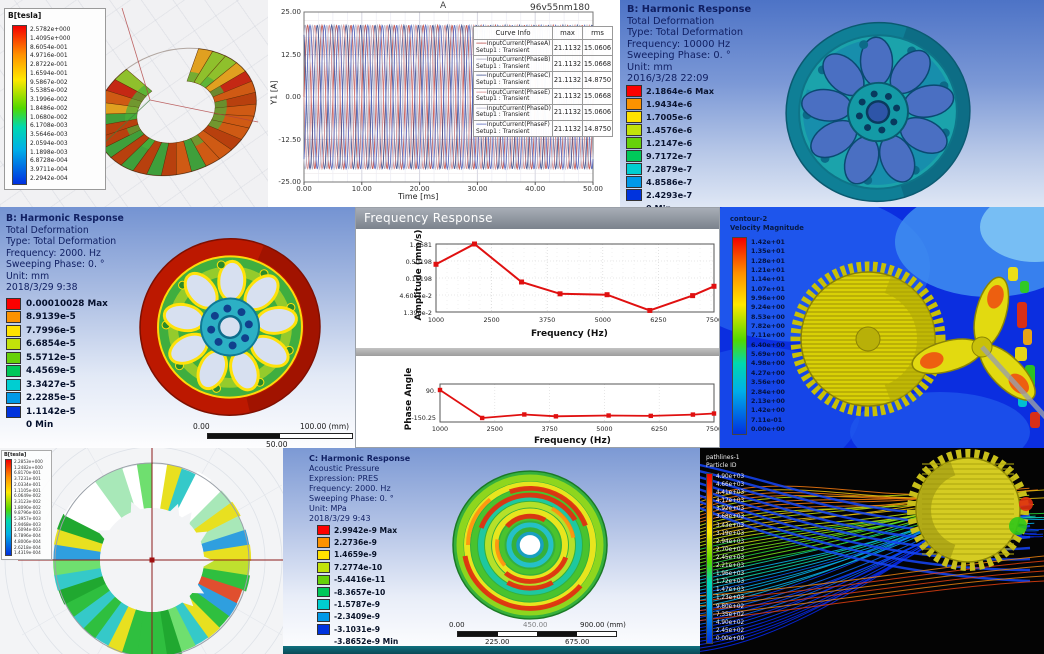 The height and width of the screenshot is (654, 1044). I want to click on legend-value: 3.5646e-003, so click(49, 135).